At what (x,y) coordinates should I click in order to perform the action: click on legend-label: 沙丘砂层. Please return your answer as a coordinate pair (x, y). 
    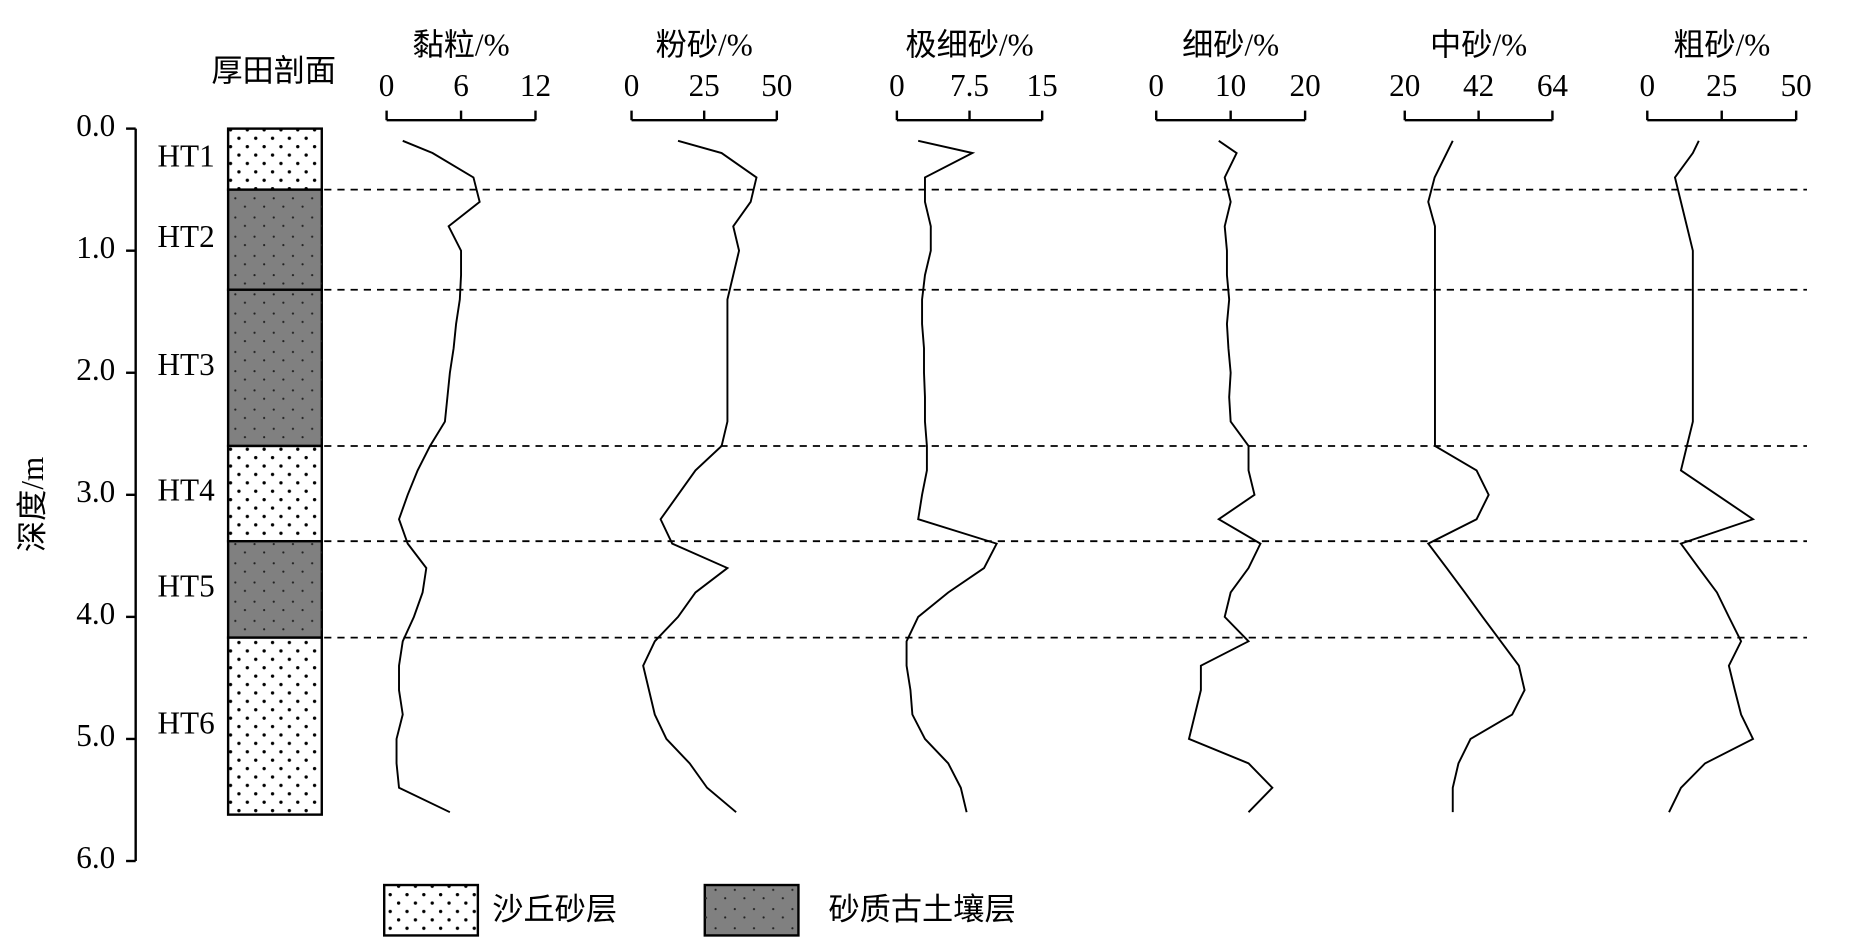
    Looking at the image, I should click on (554, 909).